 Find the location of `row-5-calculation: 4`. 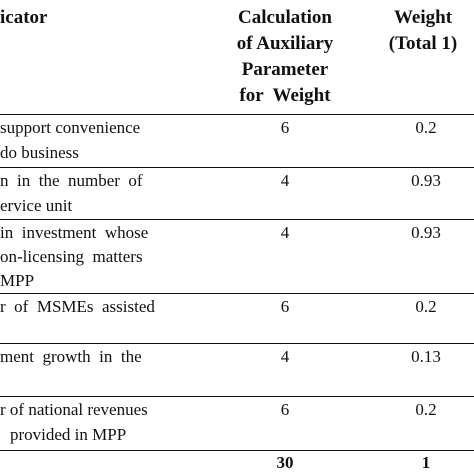

row-5-calculation: 4 is located at coordinates (285, 356).